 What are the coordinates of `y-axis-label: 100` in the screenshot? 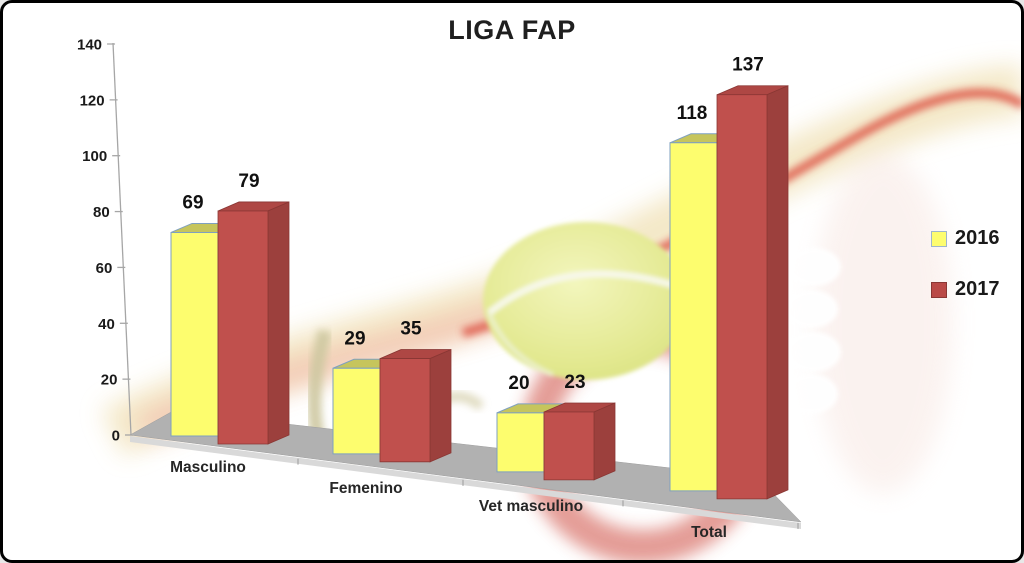 It's located at (94, 156).